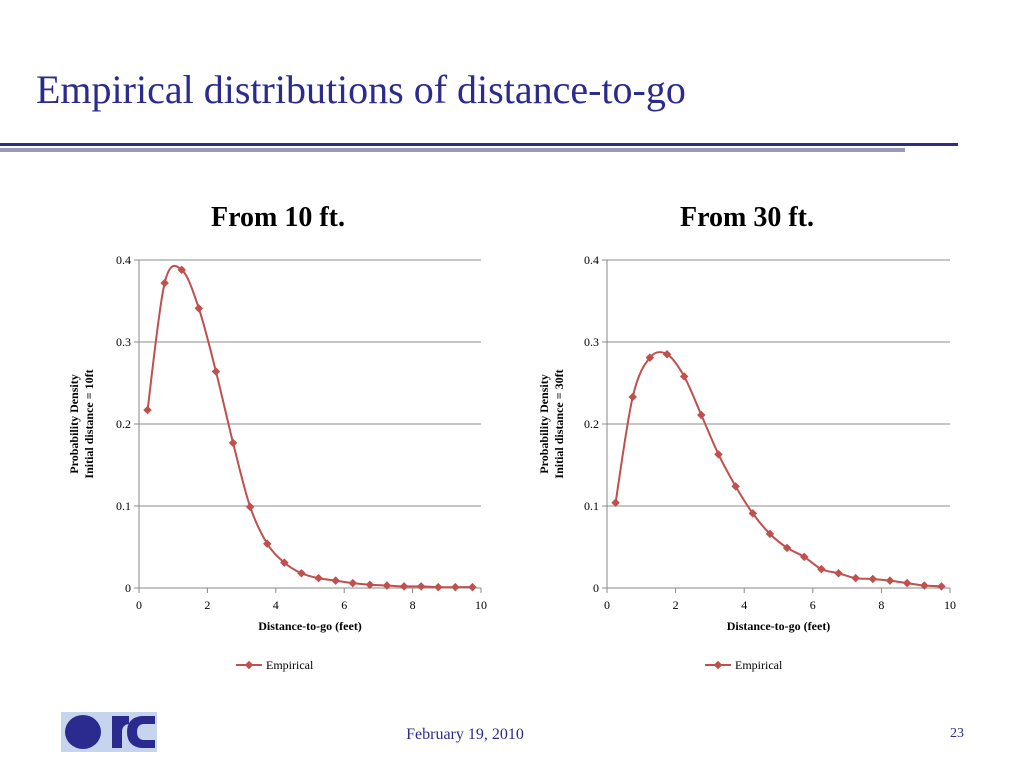  I want to click on company-logo, so click(109, 732).